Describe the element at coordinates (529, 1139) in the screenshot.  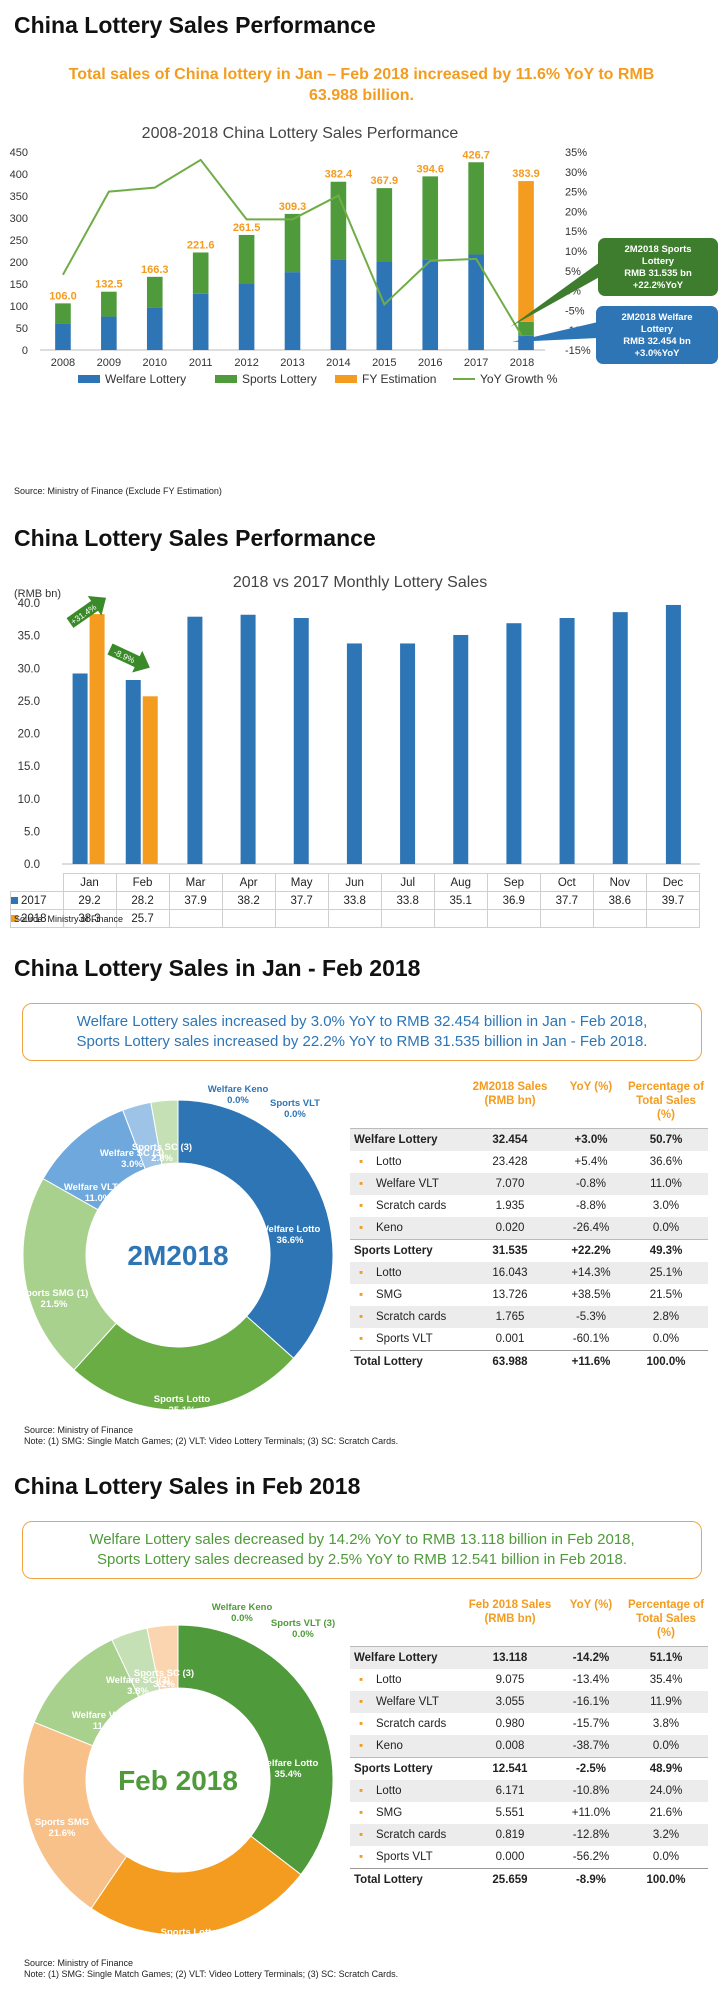
I see `table-row: Welfare Lottery 32.454 +3.0% 50.7%` at that location.